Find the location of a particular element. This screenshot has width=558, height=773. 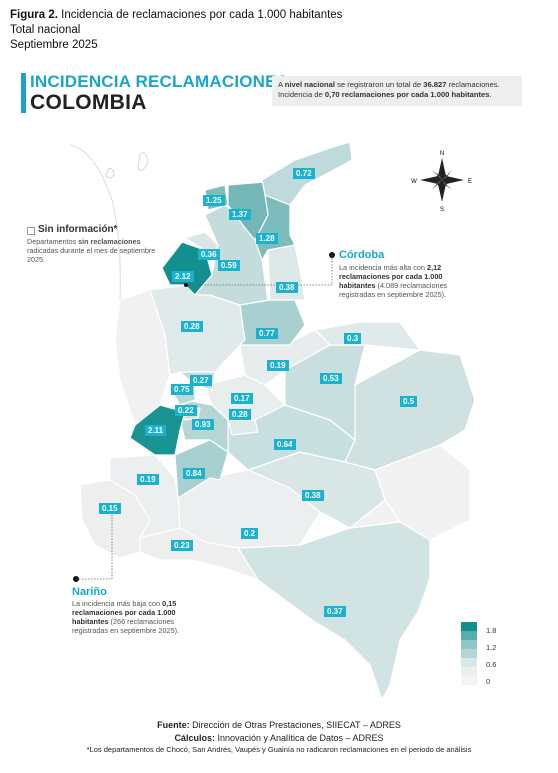

value-amazonas: 0.37 is located at coordinates (335, 611).